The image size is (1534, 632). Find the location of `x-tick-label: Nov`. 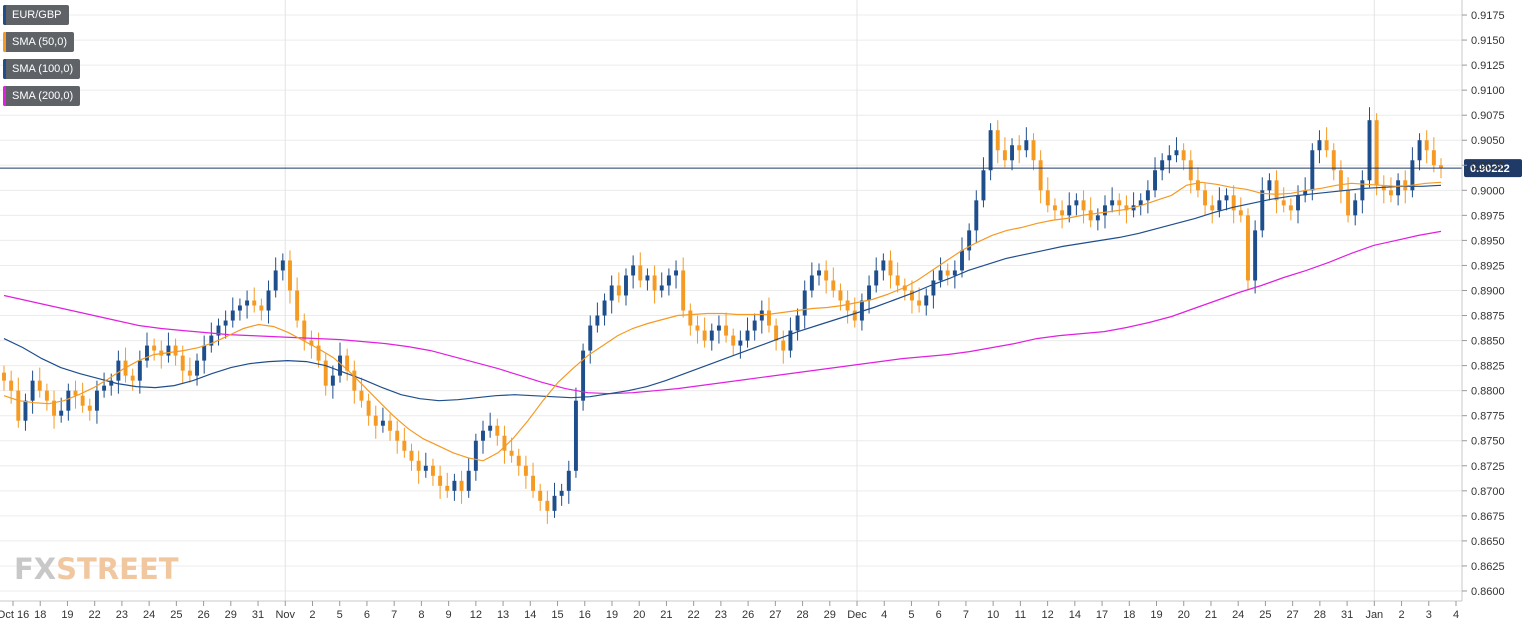

x-tick-label: Nov is located at coordinates (285, 615).